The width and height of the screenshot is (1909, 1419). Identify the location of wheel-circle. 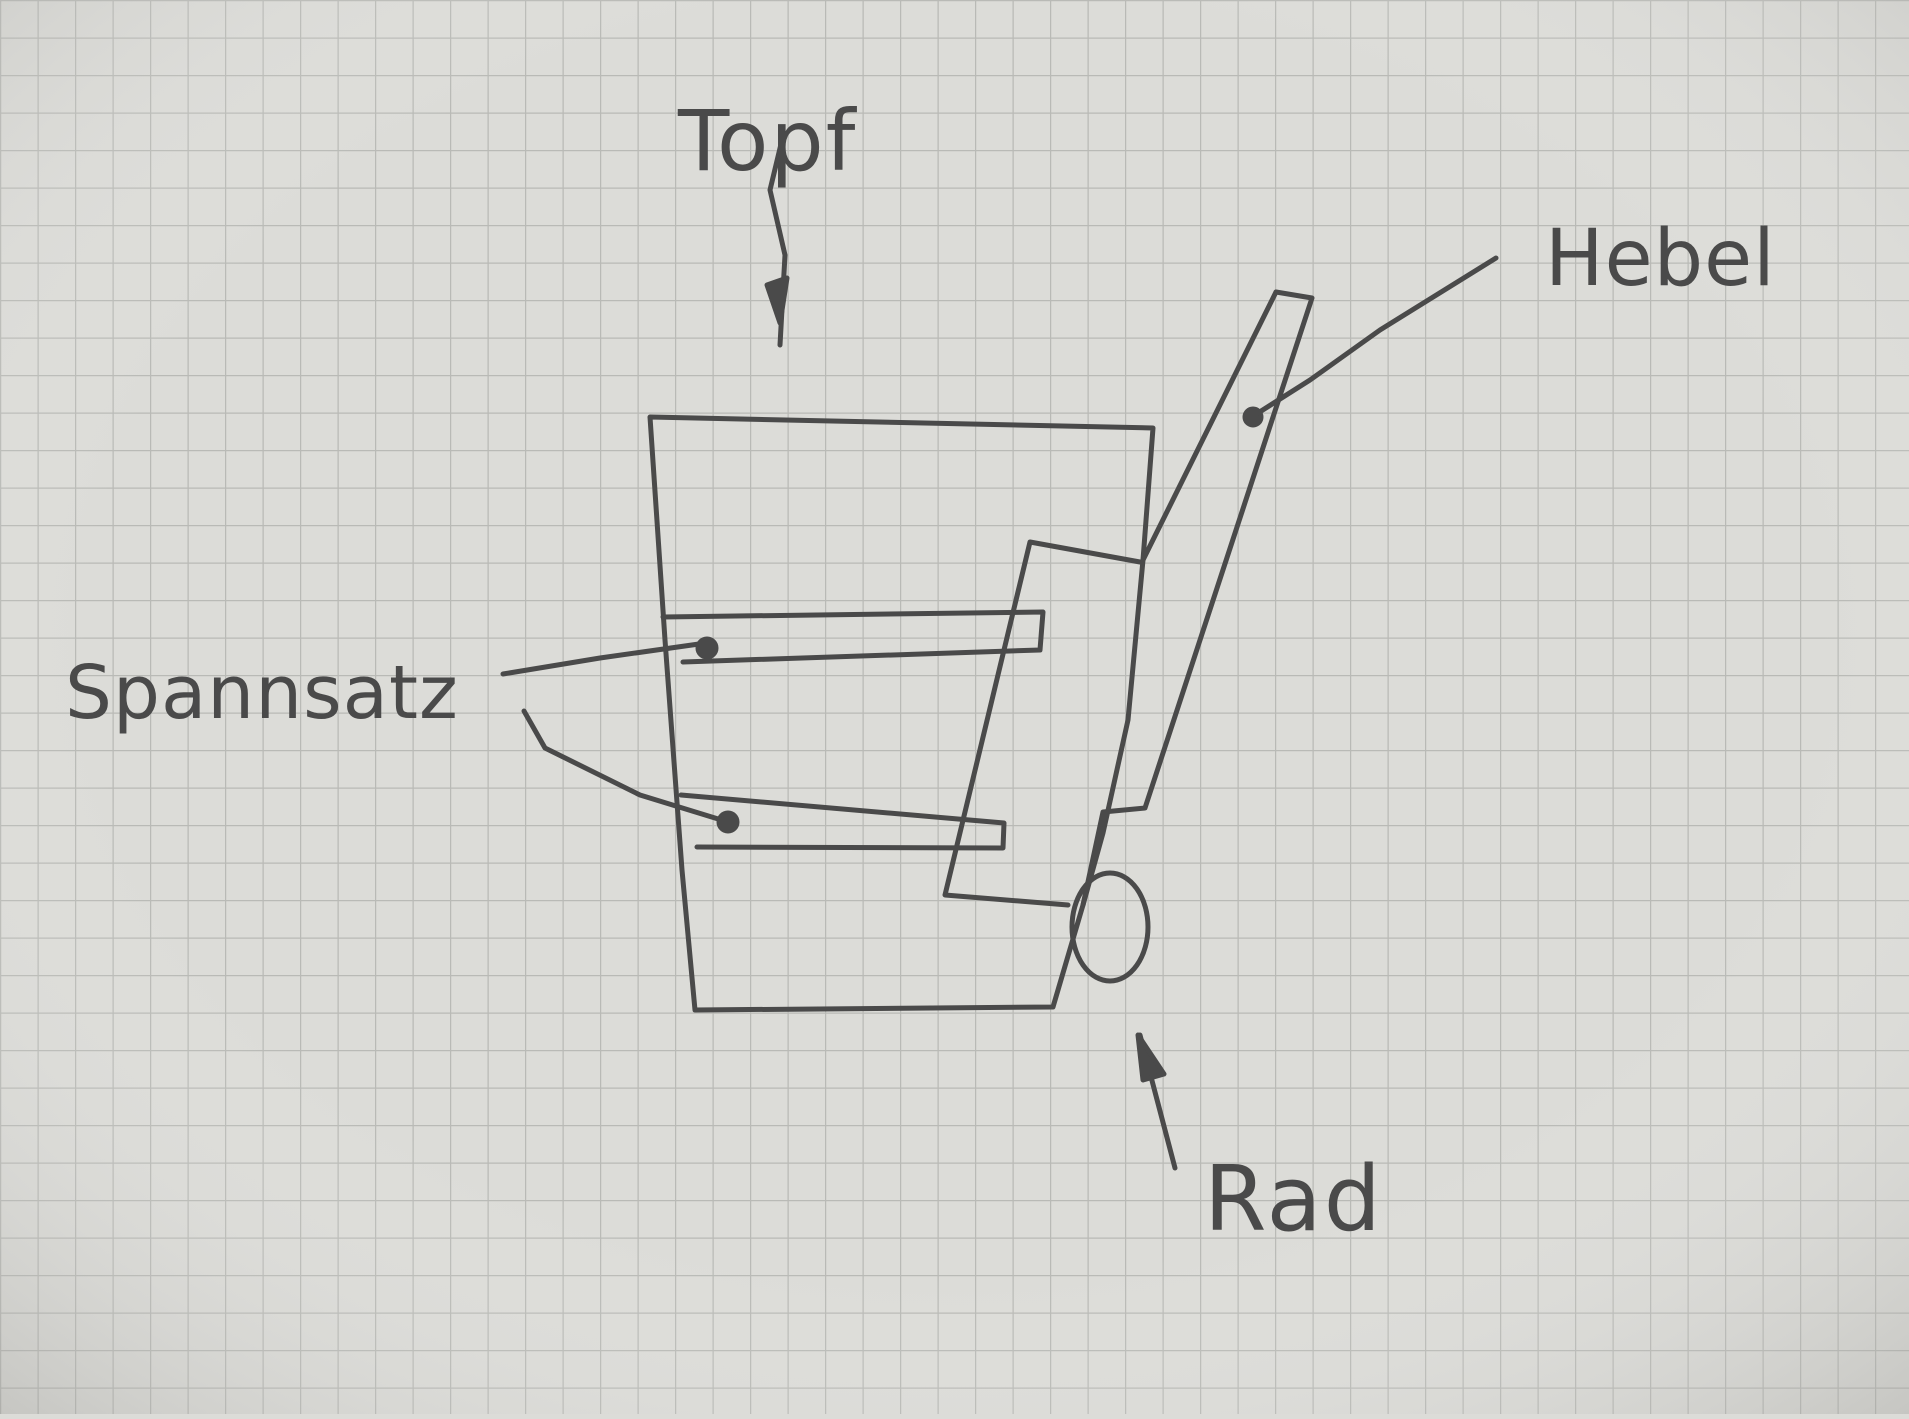
(1110, 927).